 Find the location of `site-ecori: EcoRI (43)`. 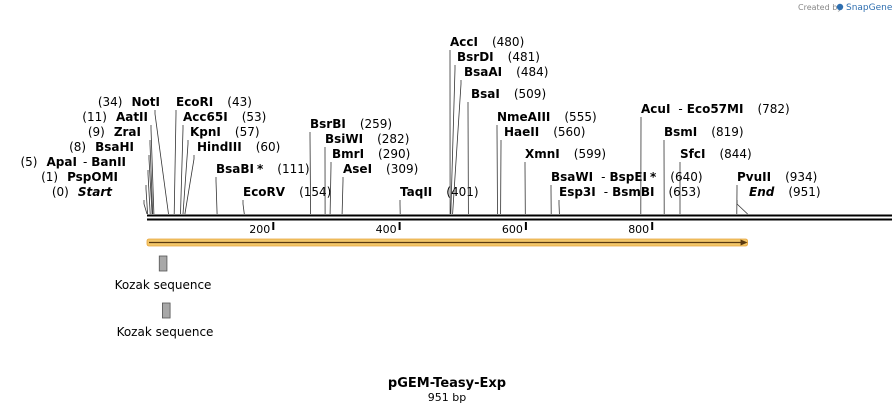

site-ecori: EcoRI (43) is located at coordinates (212, 155).